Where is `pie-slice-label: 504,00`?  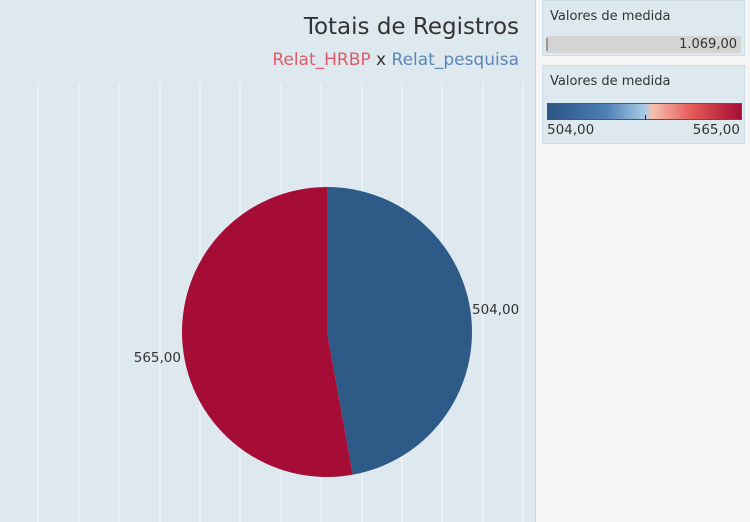 pie-slice-label: 504,00 is located at coordinates (495, 310).